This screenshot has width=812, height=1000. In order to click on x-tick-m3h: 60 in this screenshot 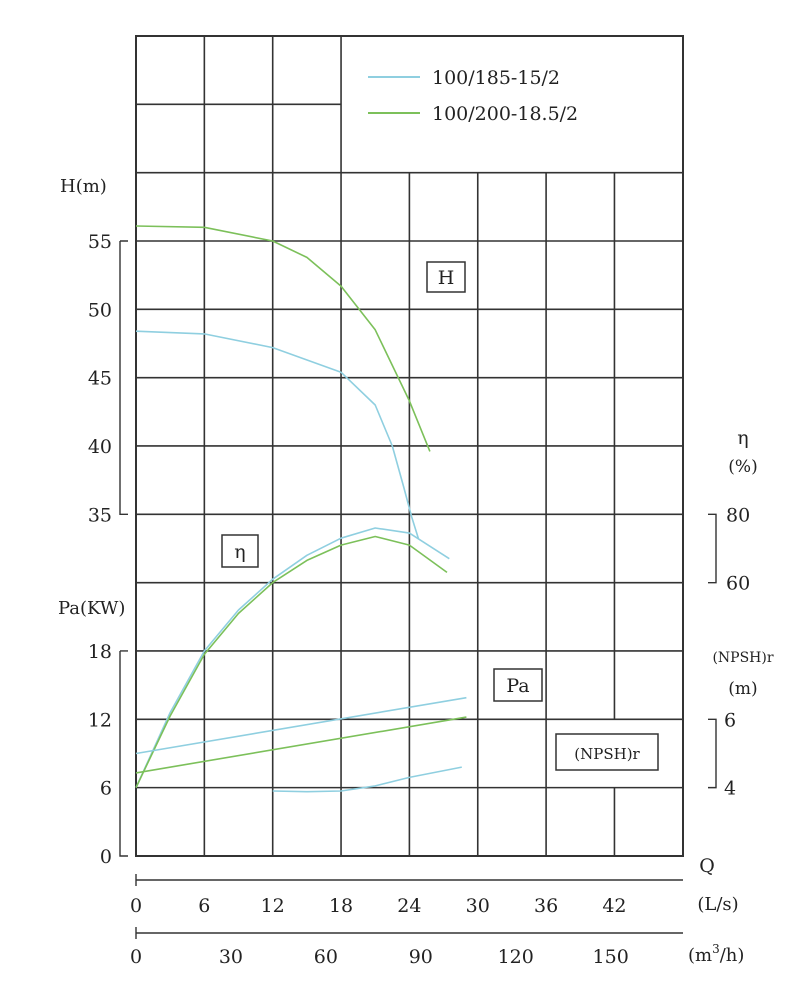, I will do `click(326, 957)`.